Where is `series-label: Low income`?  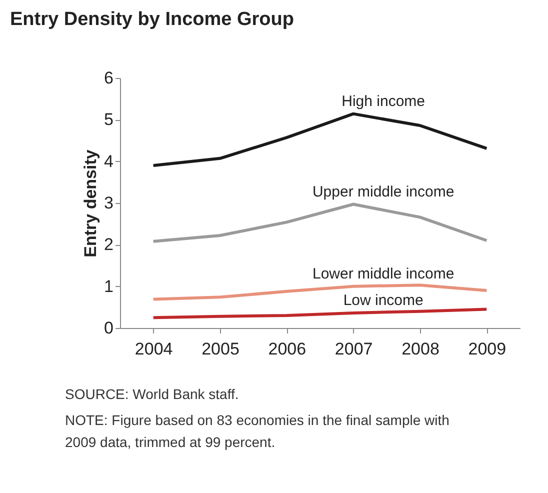 series-label: Low income is located at coordinates (383, 300).